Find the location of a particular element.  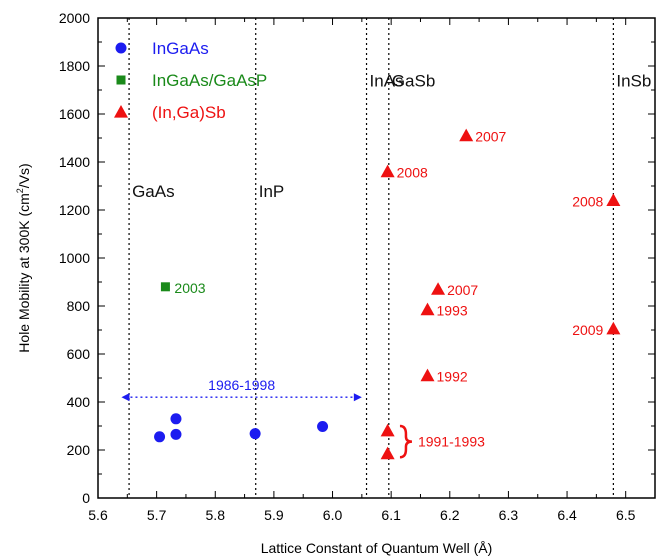

x-tick-label: 6.1 is located at coordinates (391, 515).